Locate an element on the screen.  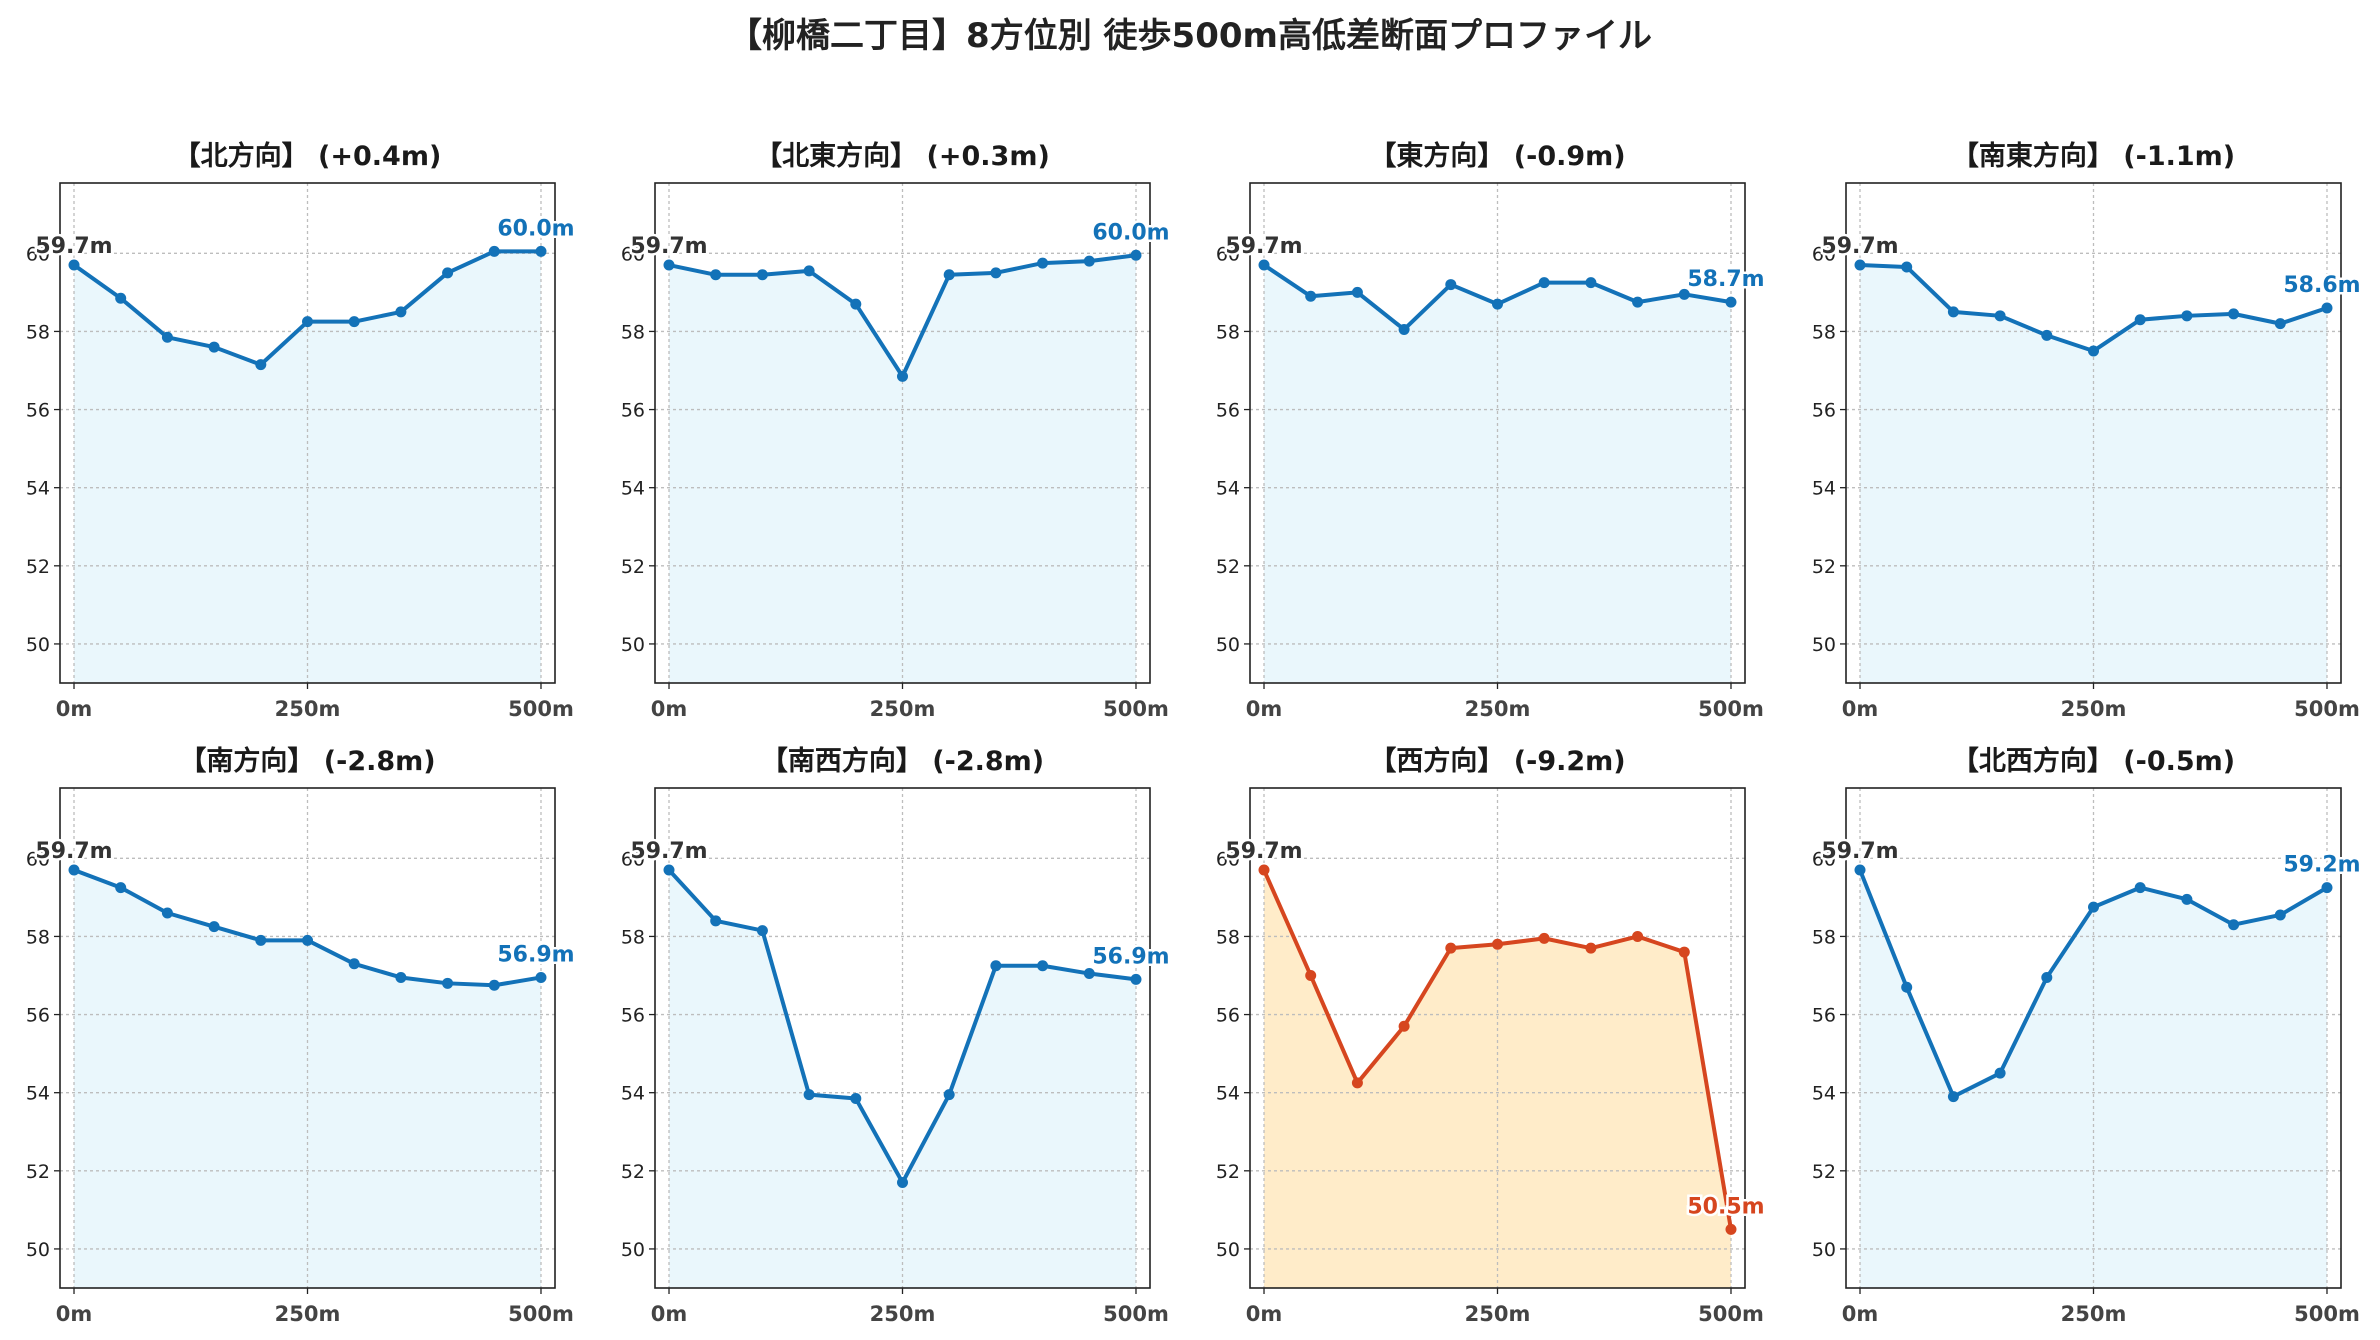
panel-title: 【北東方向】 (+0.3m) is located at coordinates (902, 156).